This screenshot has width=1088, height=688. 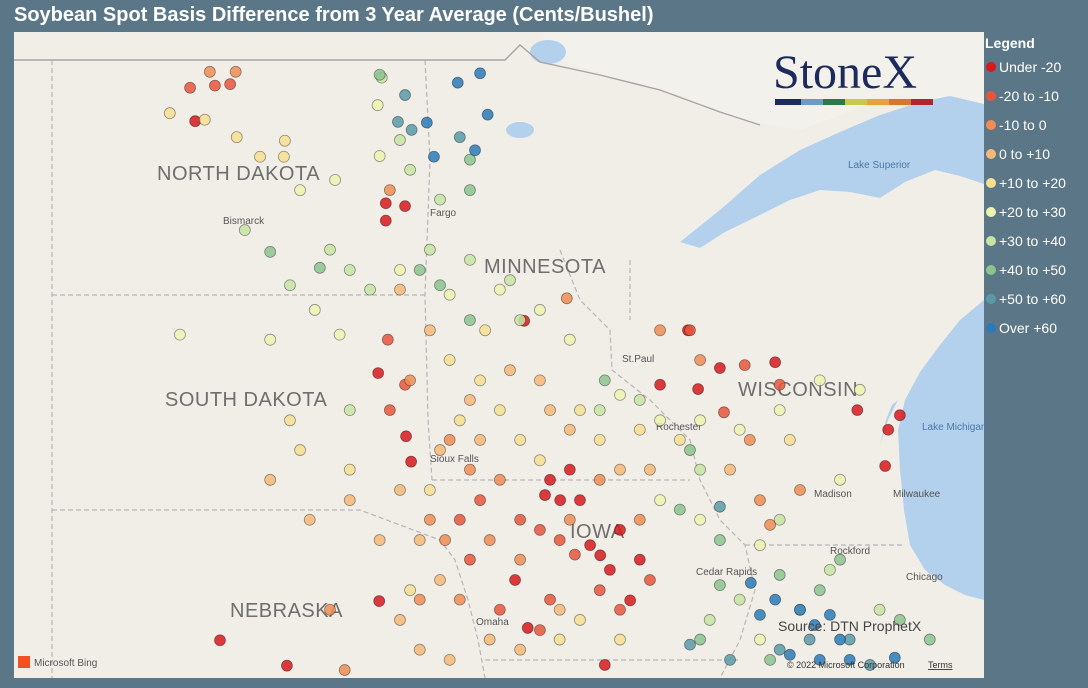 What do you see at coordinates (853, 75) in the screenshot?
I see `logo: StoneX` at bounding box center [853, 75].